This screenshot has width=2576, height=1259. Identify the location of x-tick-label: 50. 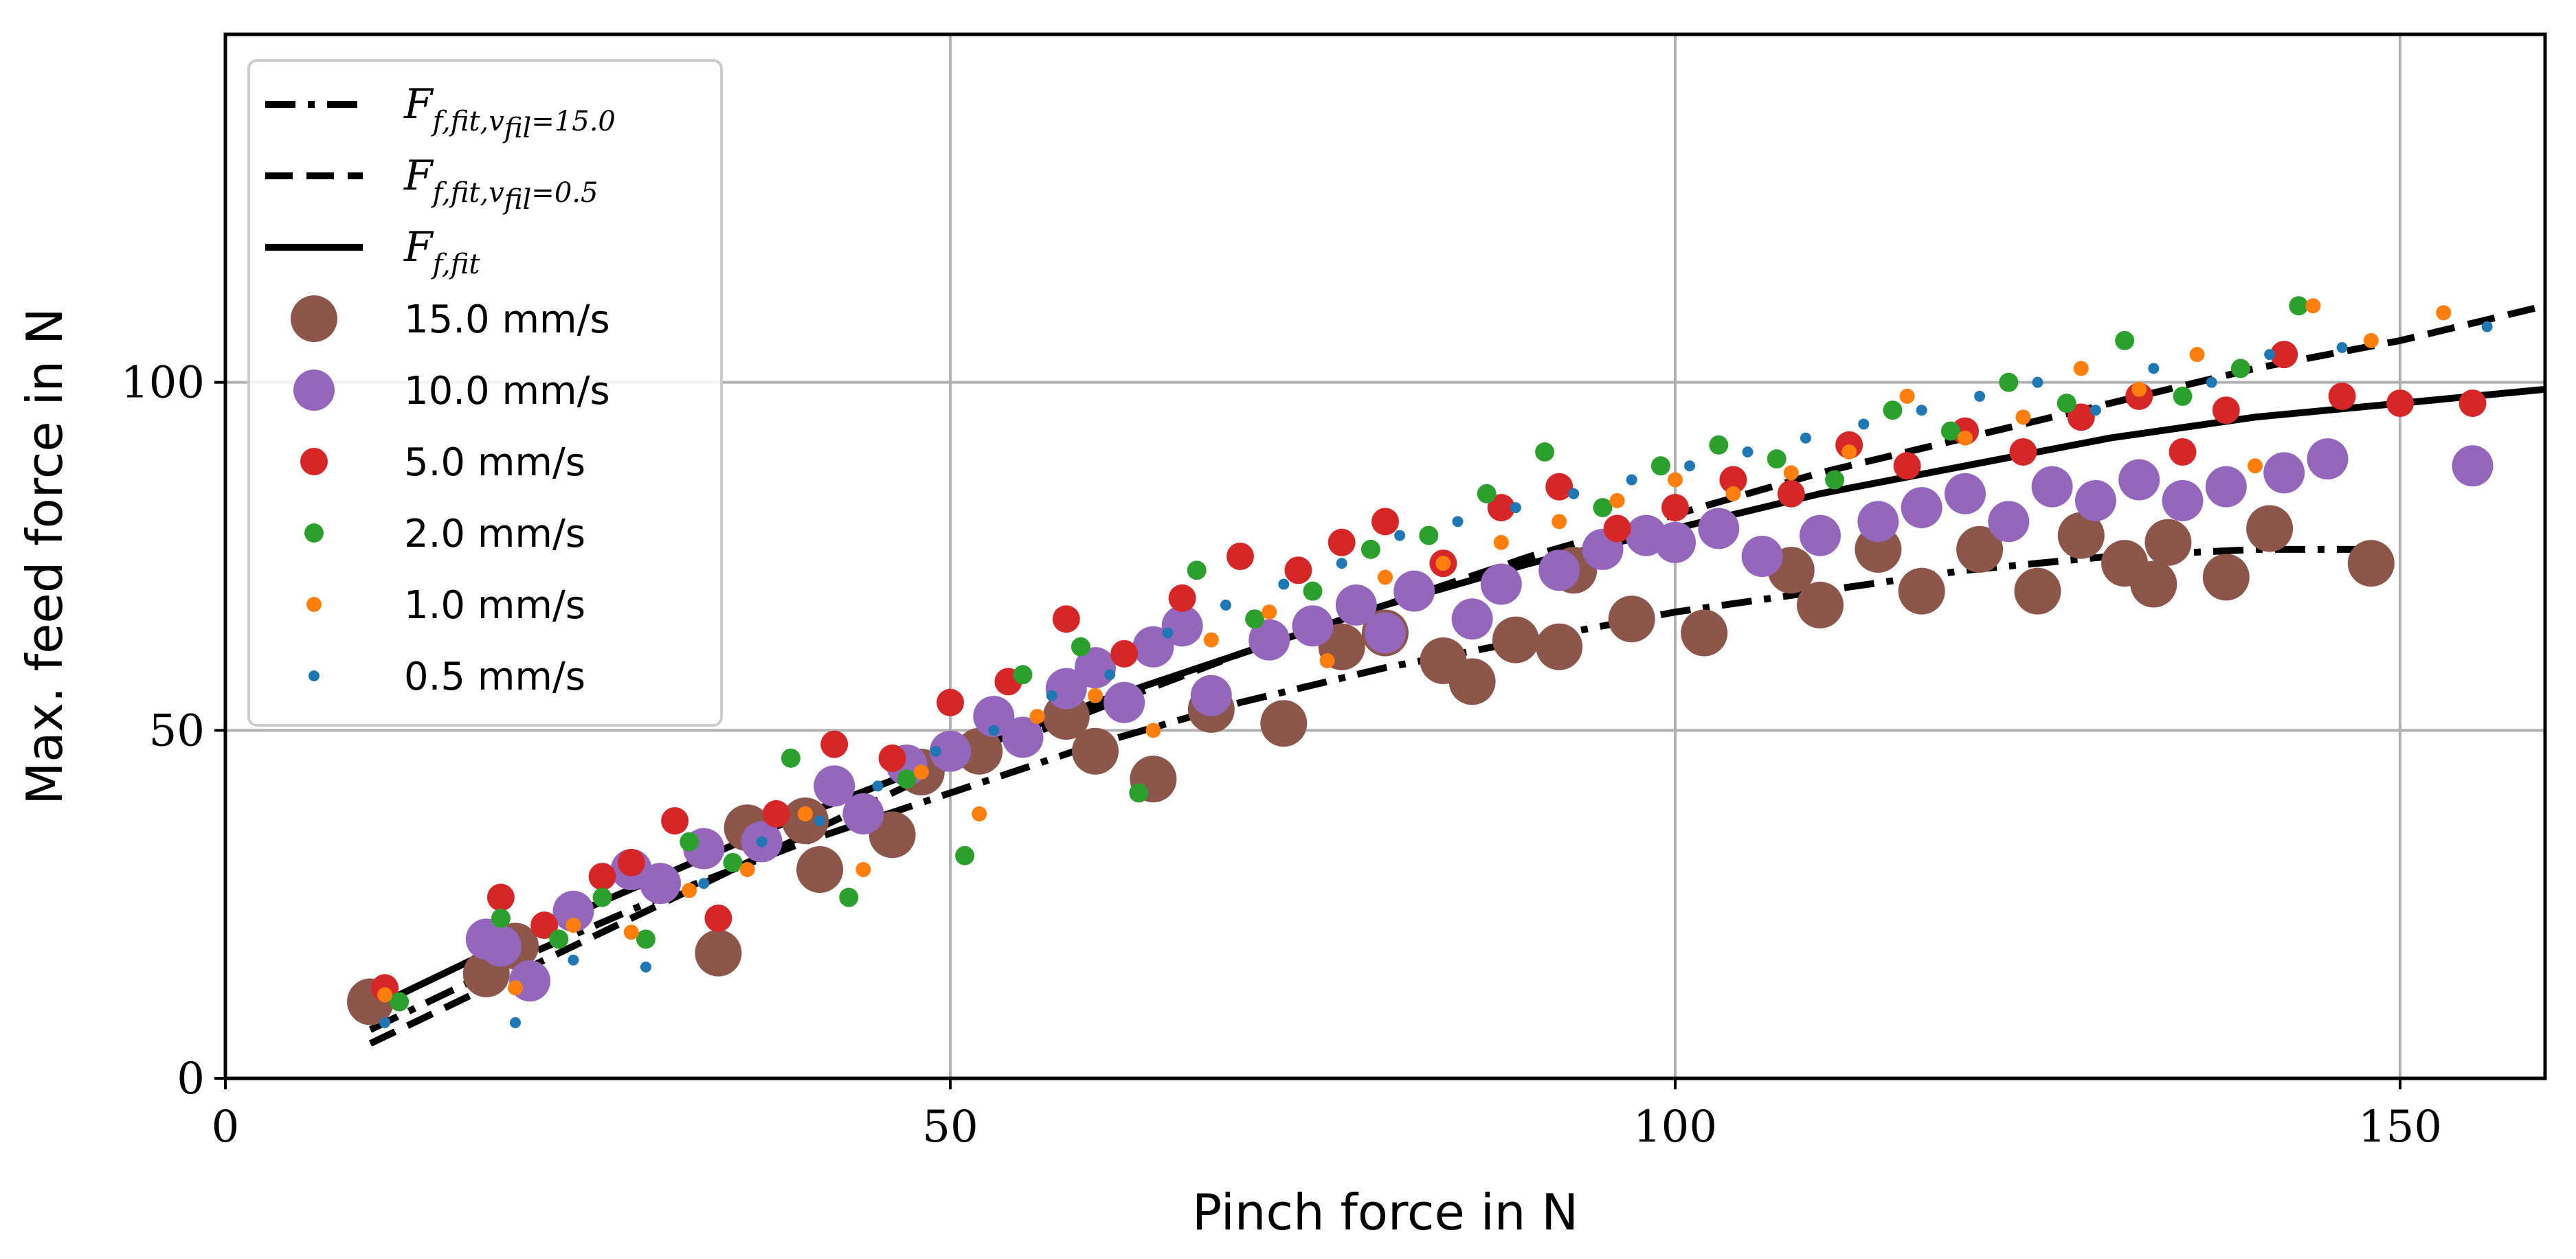
(950, 1127).